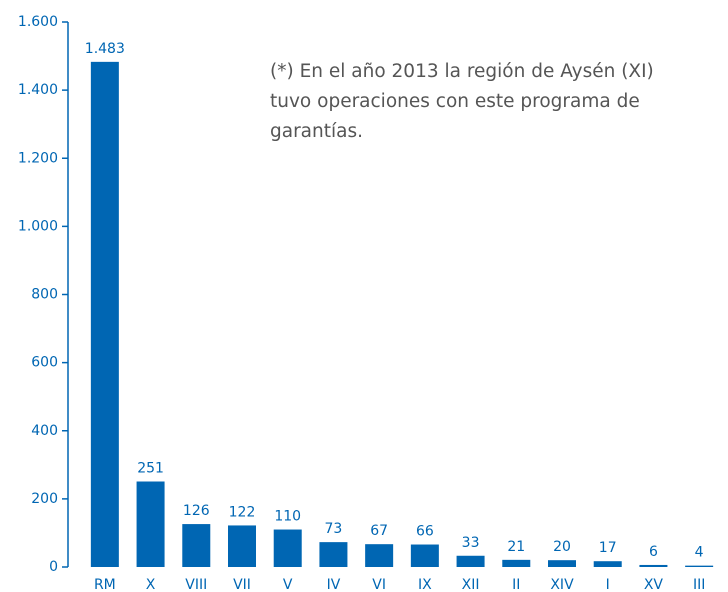 The width and height of the screenshot is (728, 592). Describe the element at coordinates (105, 49) in the screenshot. I see `value-label: 1.483` at that location.